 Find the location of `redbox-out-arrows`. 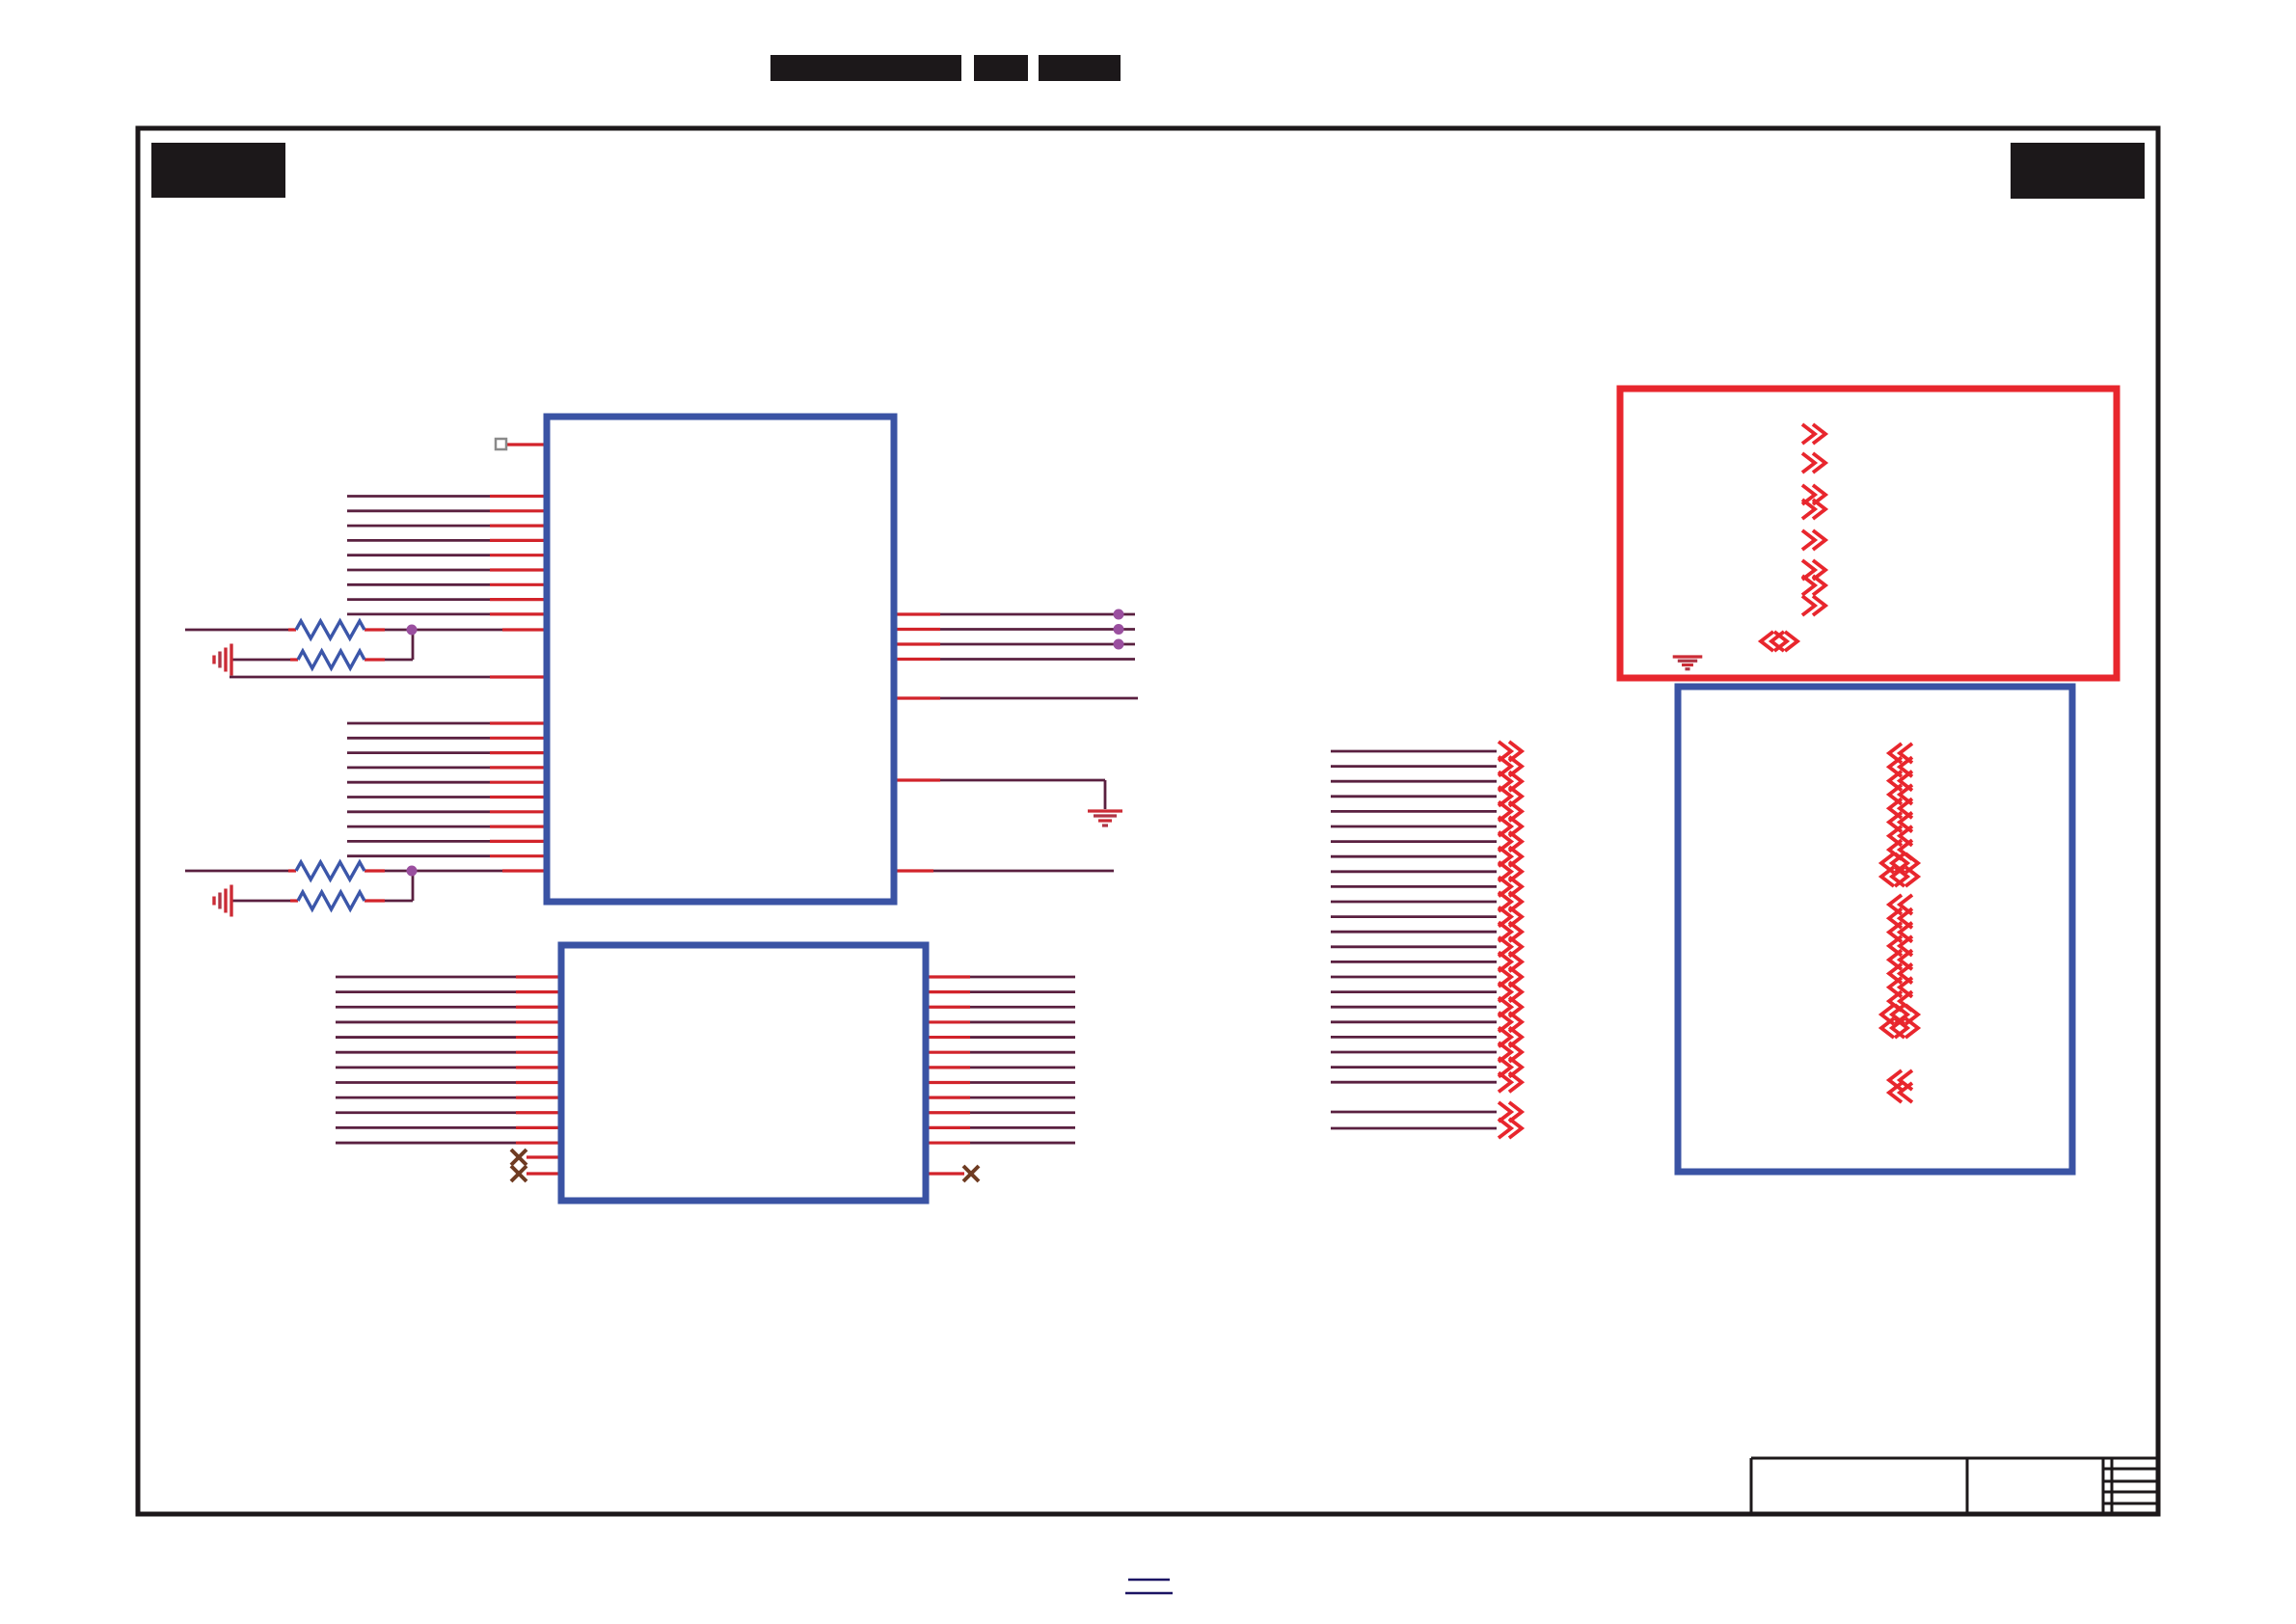

redbox-out-arrows is located at coordinates (1814, 519).